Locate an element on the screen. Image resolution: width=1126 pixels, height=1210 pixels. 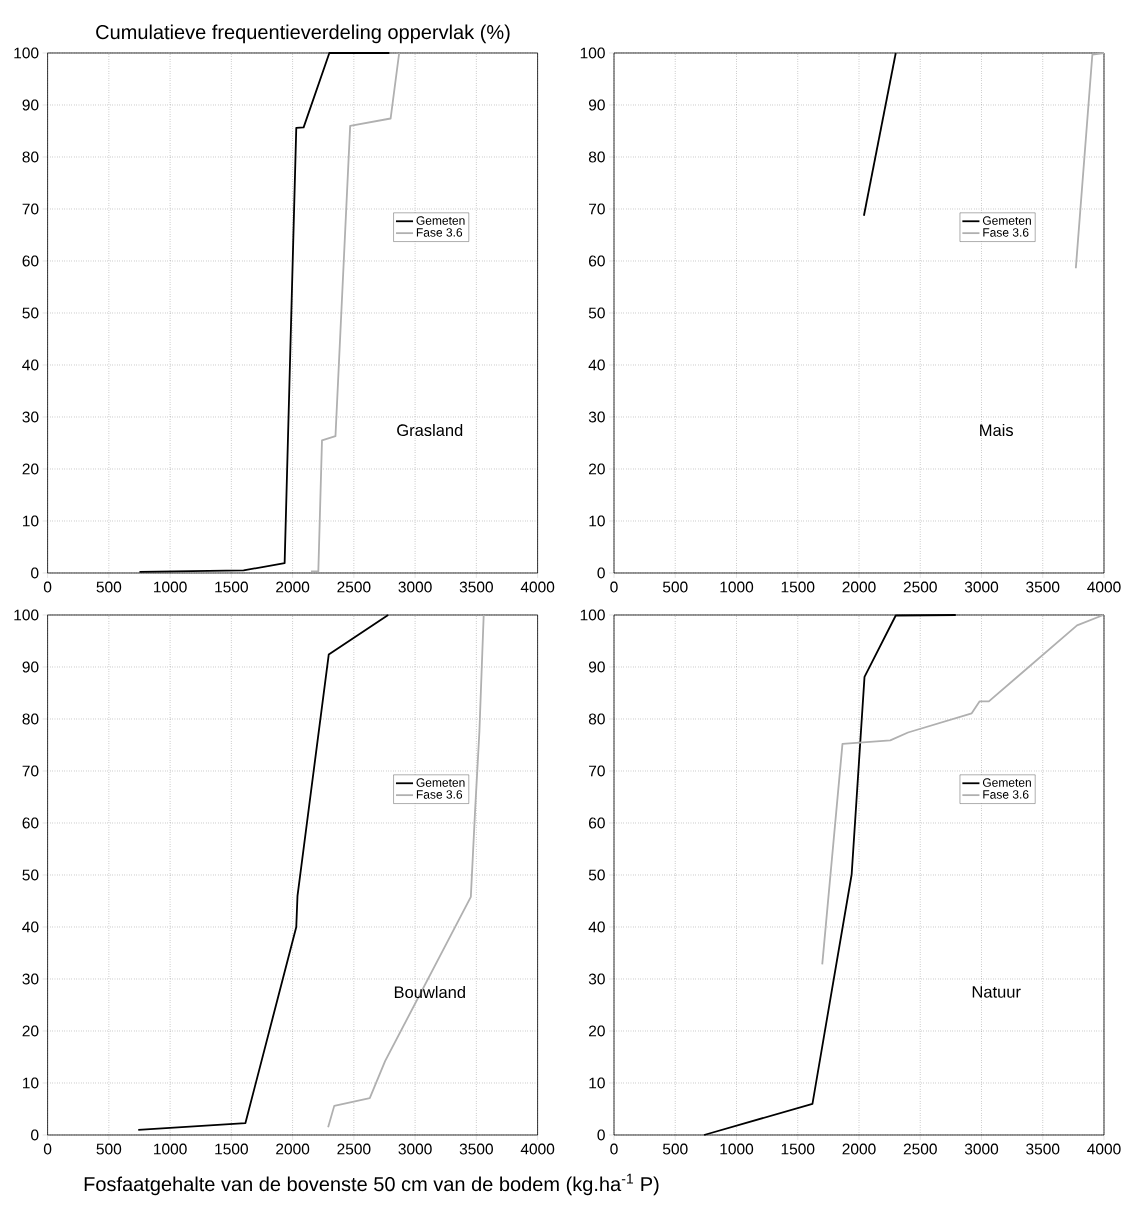
annotation: Mais is located at coordinates (997, 430).